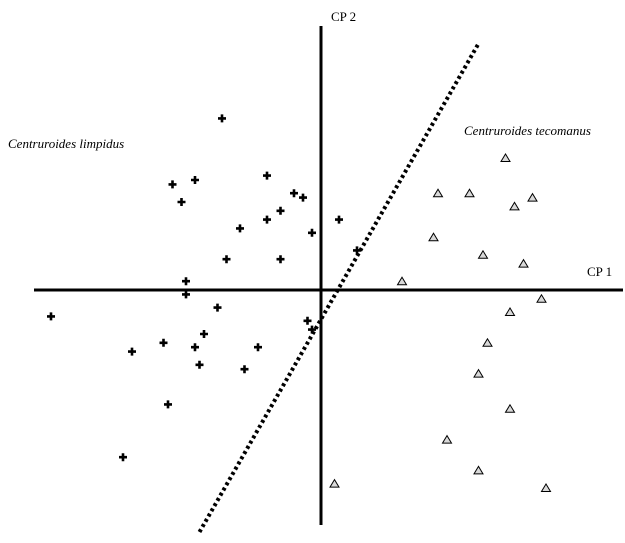  What do you see at coordinates (599, 271) in the screenshot?
I see `x-axis-label: CP 1` at bounding box center [599, 271].